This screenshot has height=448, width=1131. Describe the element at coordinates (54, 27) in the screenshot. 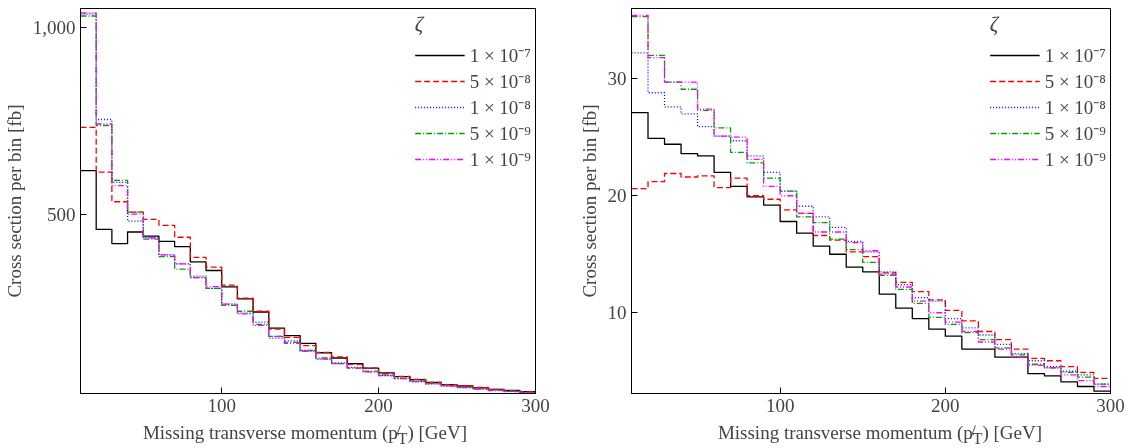

I see `y-tick-label: 1,000` at that location.